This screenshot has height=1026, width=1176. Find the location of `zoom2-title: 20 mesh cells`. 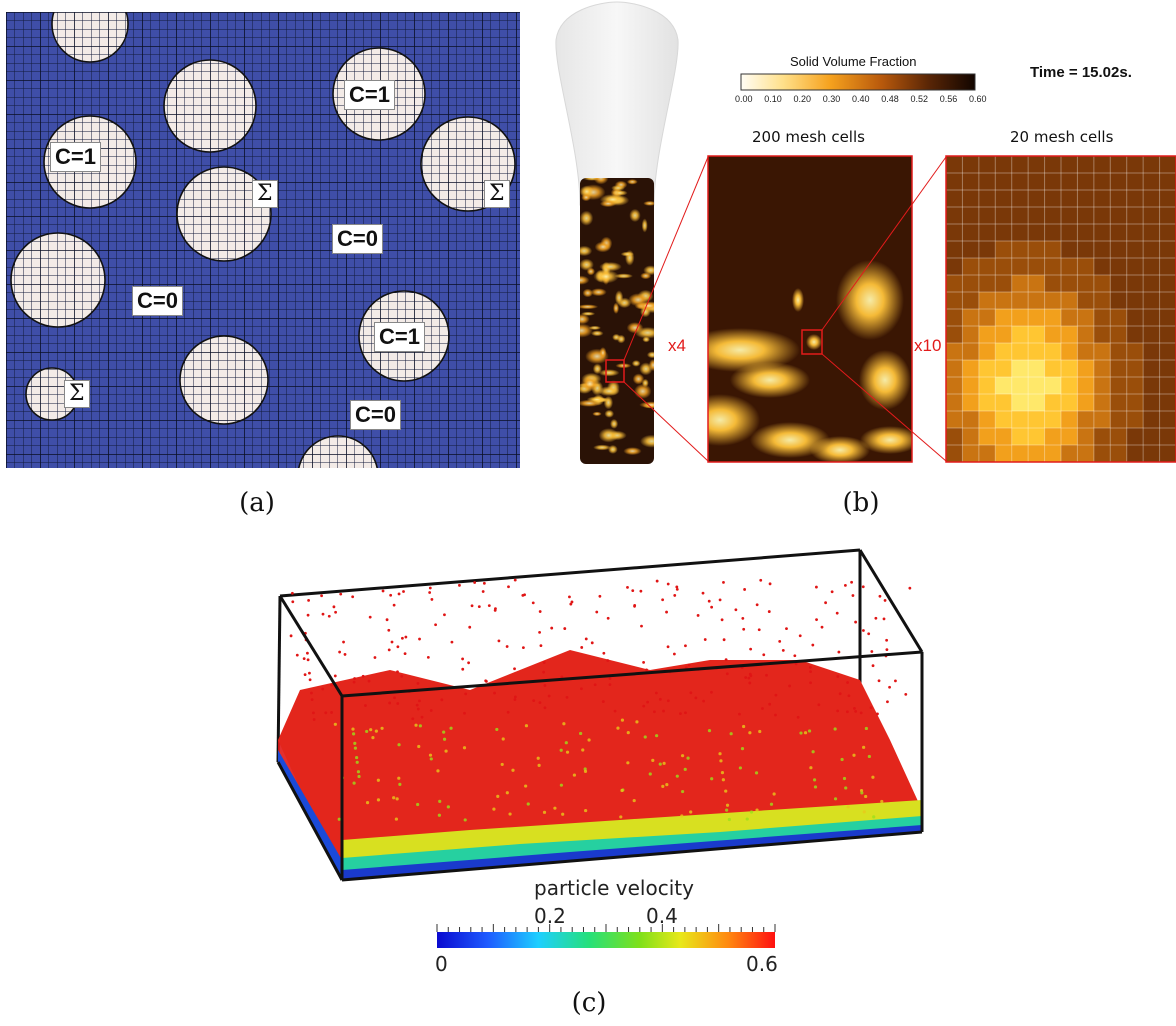

zoom2-title: 20 mesh cells is located at coordinates (1062, 137).